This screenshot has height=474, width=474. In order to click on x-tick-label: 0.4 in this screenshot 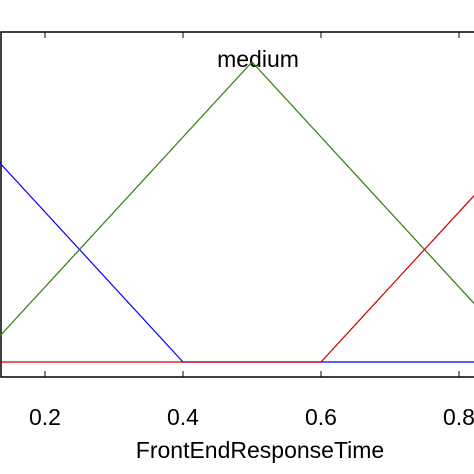, I will do `click(183, 417)`.